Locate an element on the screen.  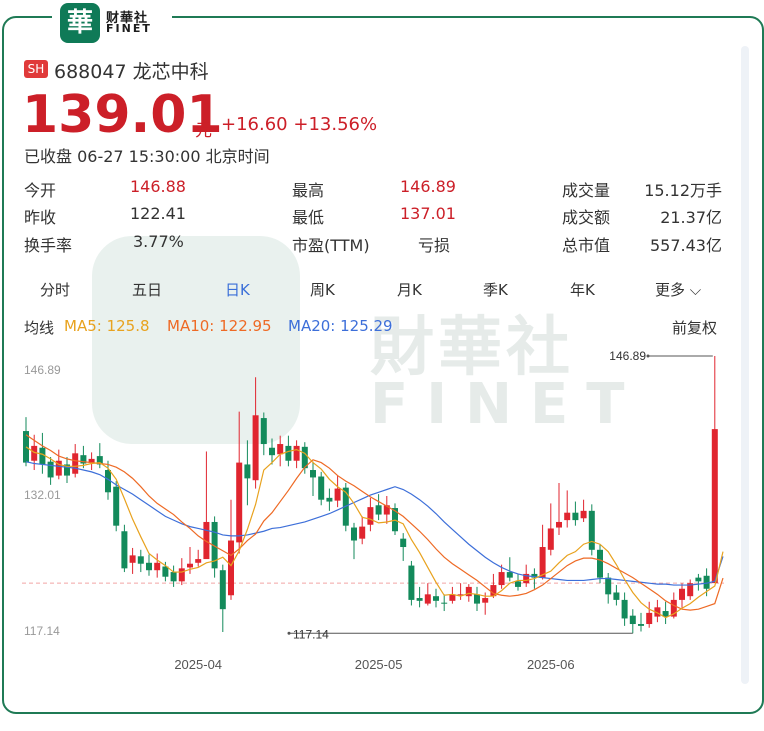
max-label: 146.89 is located at coordinates (627, 356).